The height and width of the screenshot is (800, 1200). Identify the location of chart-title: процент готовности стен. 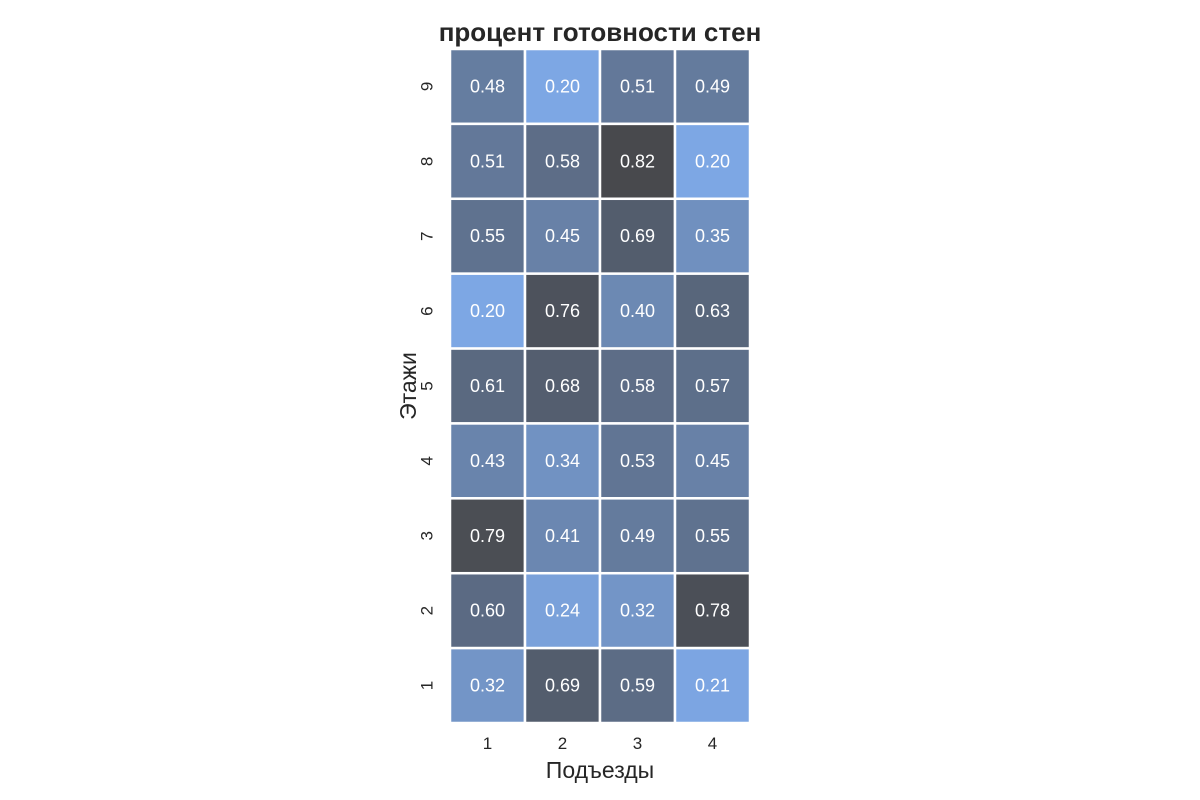
(600, 32).